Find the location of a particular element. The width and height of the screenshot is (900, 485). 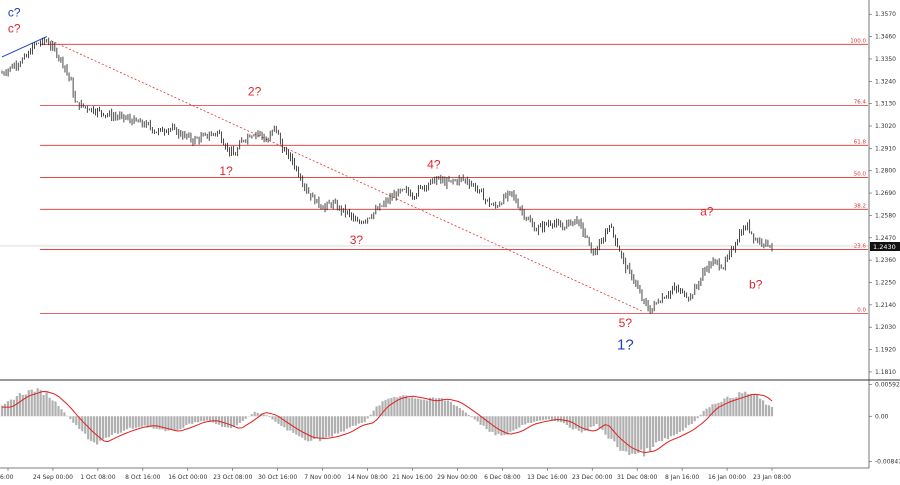

current-price-tag is located at coordinates (885, 246).